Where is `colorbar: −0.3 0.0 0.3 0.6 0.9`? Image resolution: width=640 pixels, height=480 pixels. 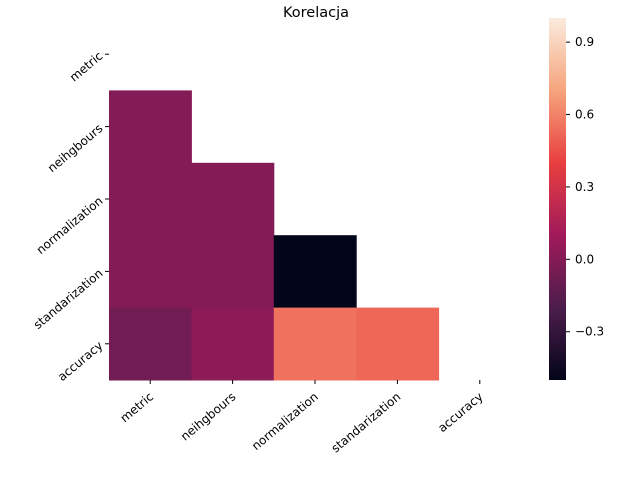
colorbar: −0.3 0.0 0.3 0.6 0.9 is located at coordinates (576, 199).